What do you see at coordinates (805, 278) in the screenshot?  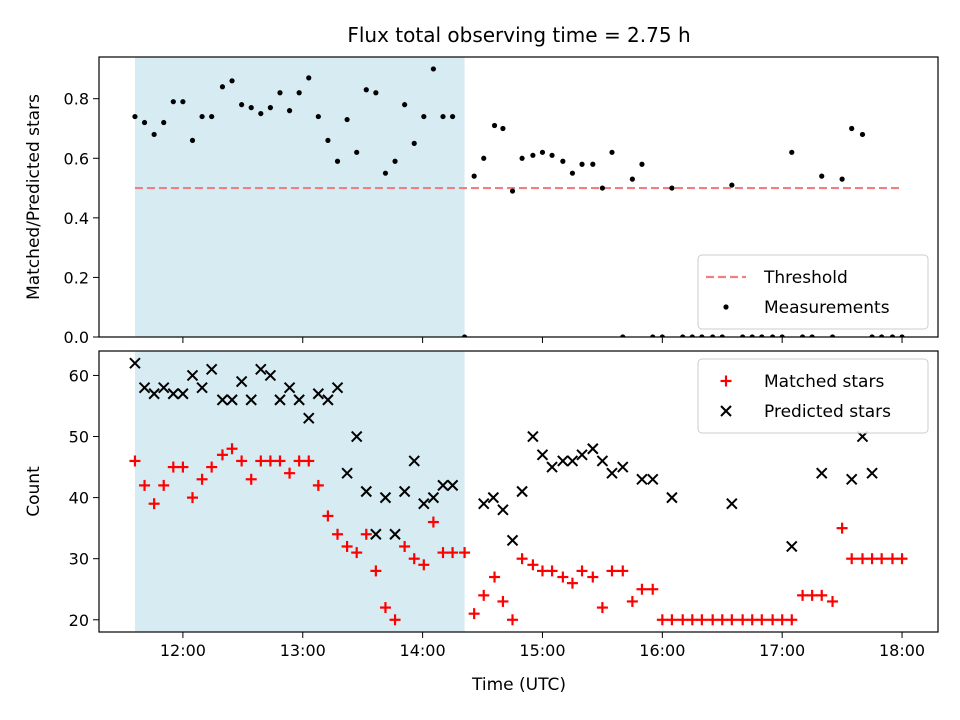 I see `legend-label: Threshold` at bounding box center [805, 278].